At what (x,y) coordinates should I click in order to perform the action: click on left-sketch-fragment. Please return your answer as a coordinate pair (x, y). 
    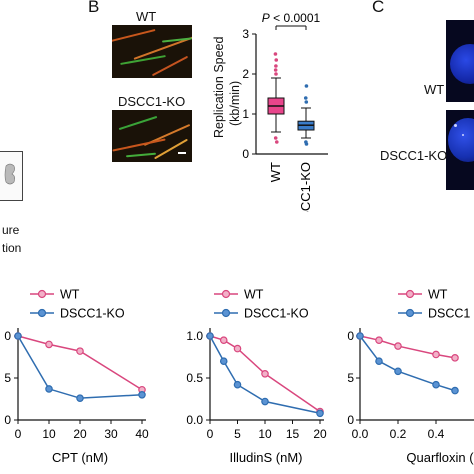
    Looking at the image, I should click on (11, 176).